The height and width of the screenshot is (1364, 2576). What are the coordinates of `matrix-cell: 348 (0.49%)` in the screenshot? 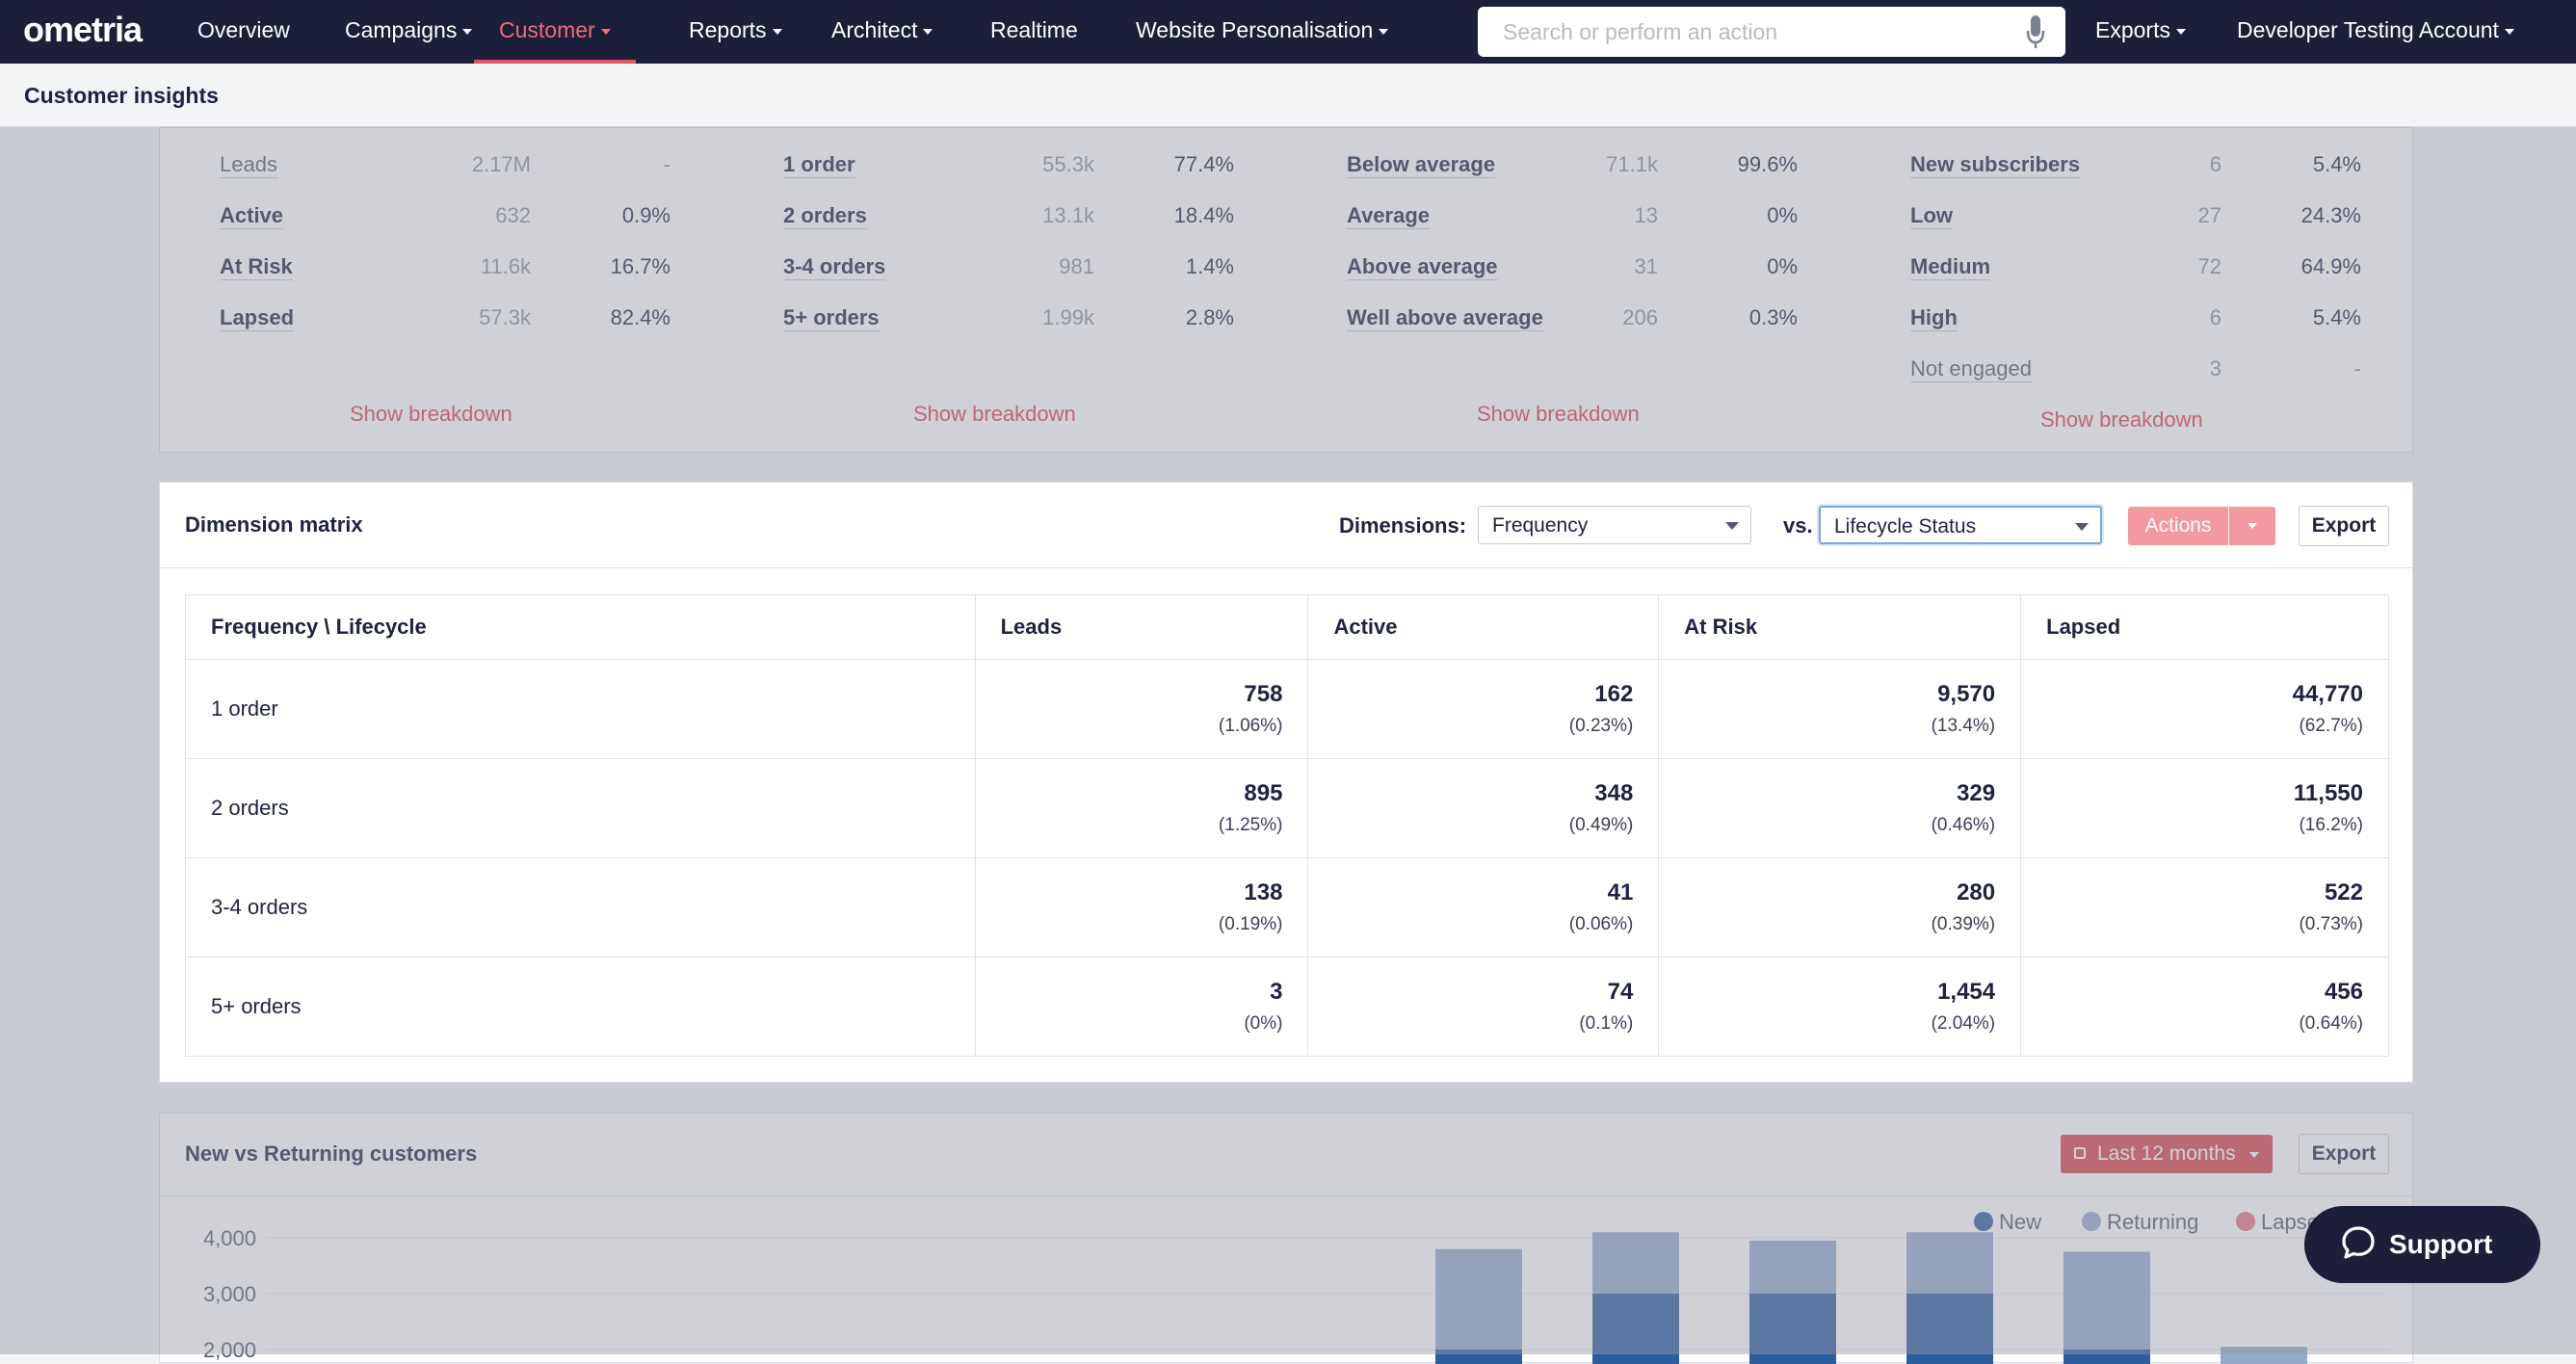 It's located at (1483, 808).